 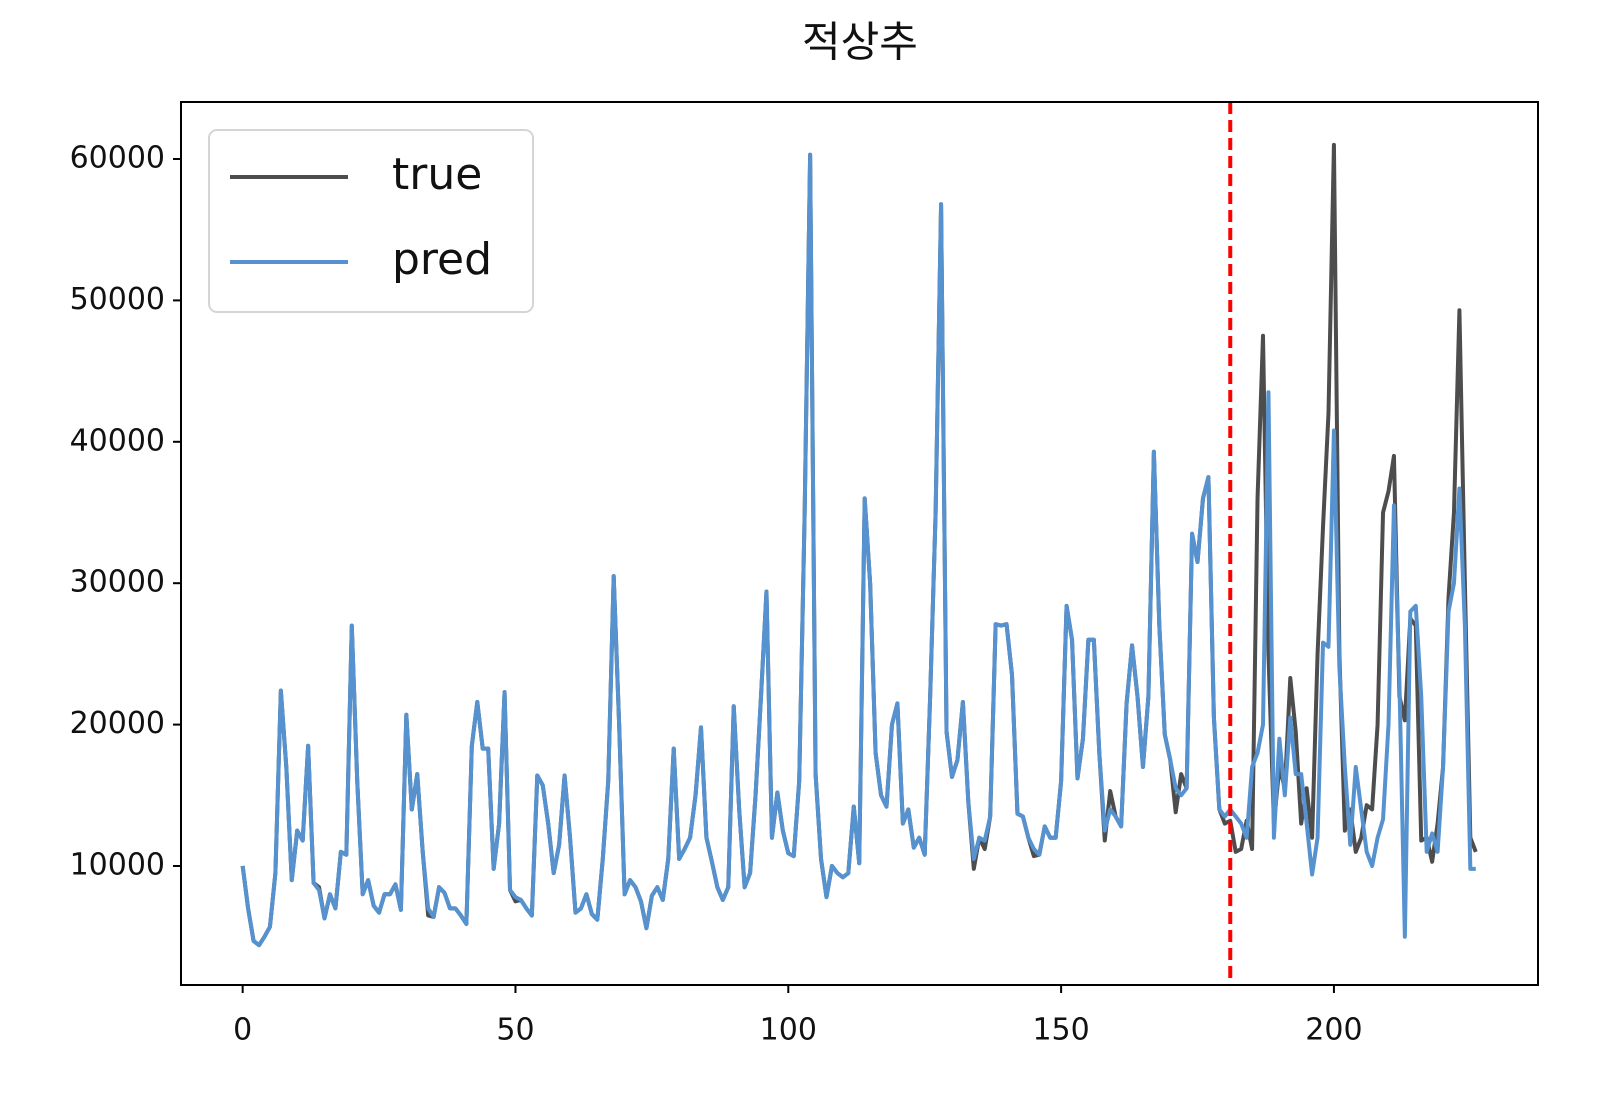 What do you see at coordinates (1333, 1030) in the screenshot?
I see `x-tick-label: 200` at bounding box center [1333, 1030].